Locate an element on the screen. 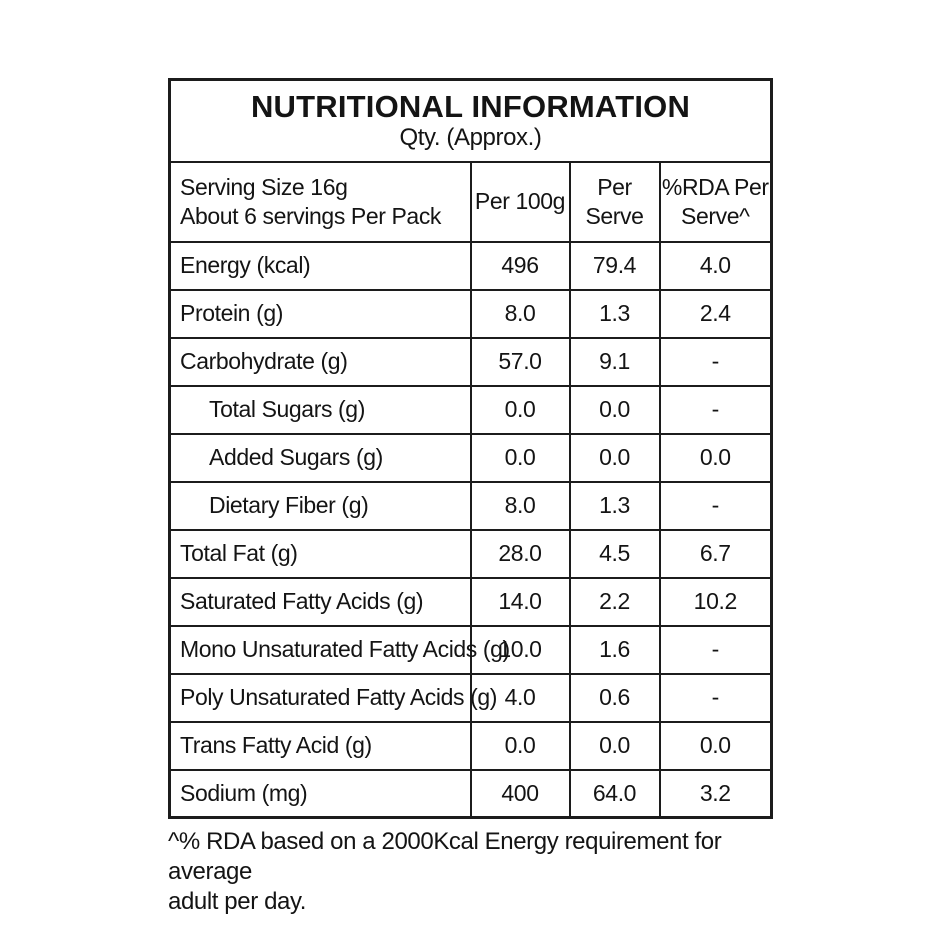 The image size is (940, 940). table-title: NUTRITIONAL INFORMATION is located at coordinates (470, 106).